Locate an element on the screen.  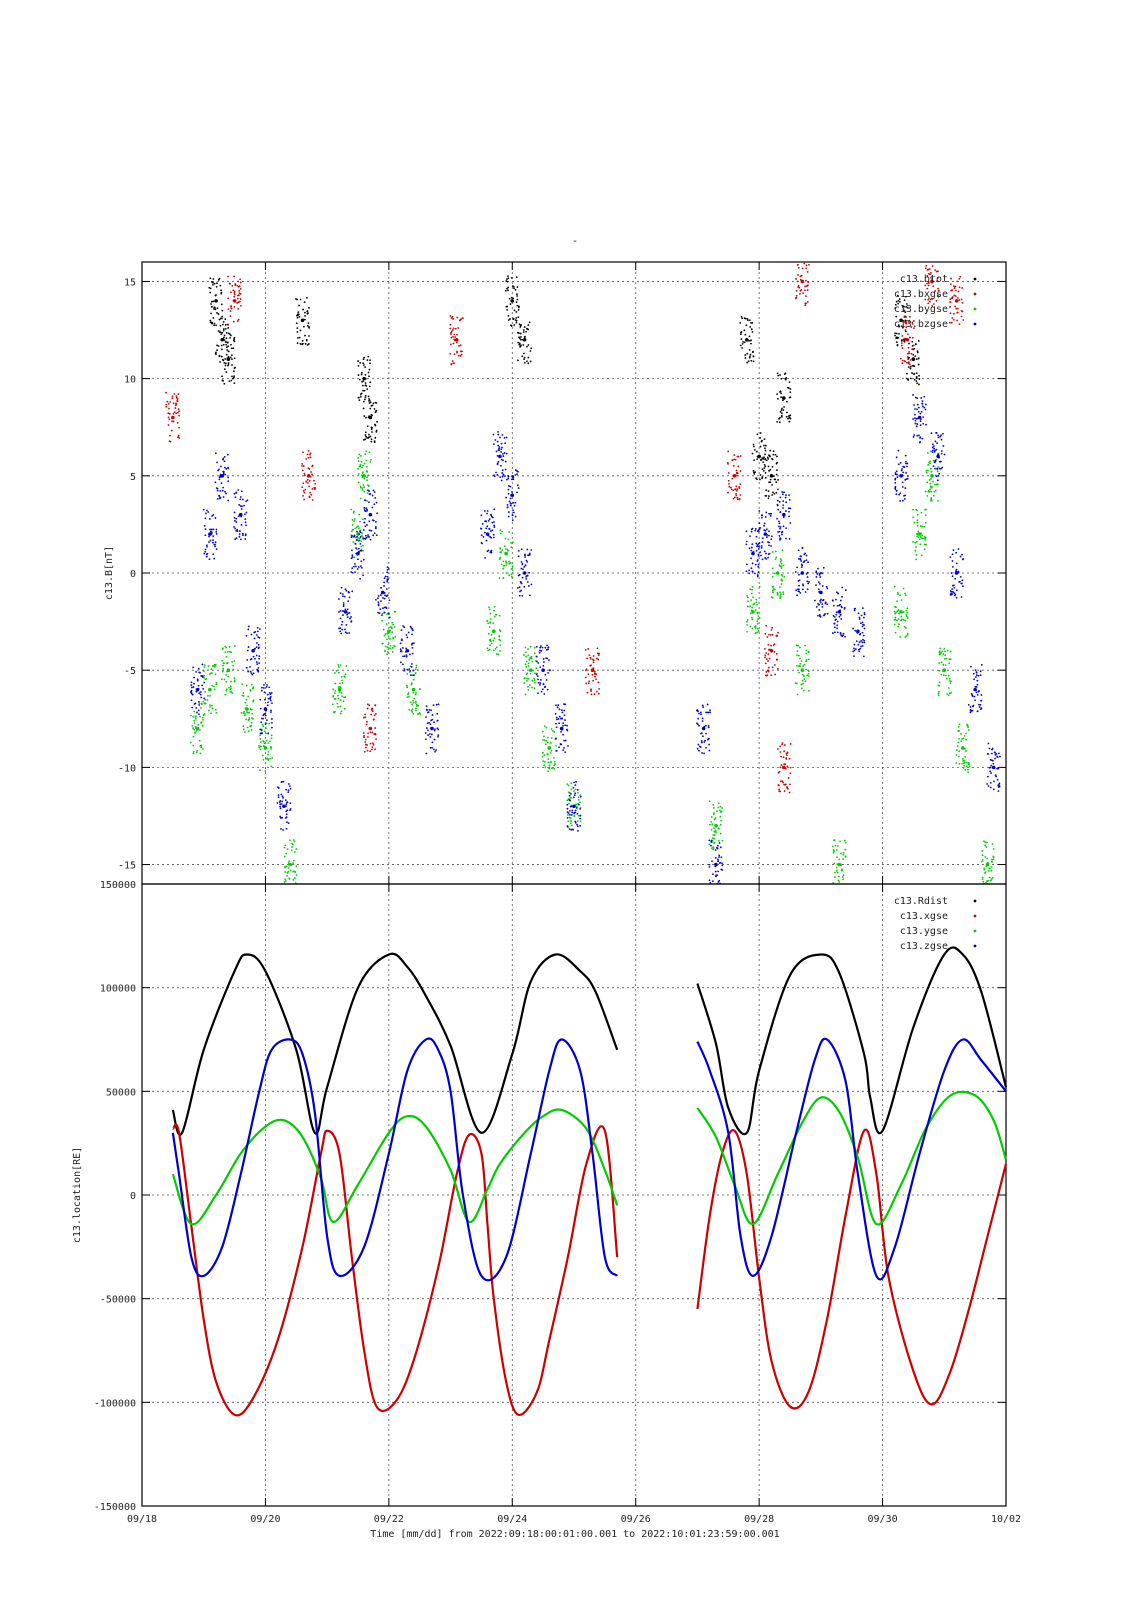
x-tick-label: 09/26 is located at coordinates (636, 1519).